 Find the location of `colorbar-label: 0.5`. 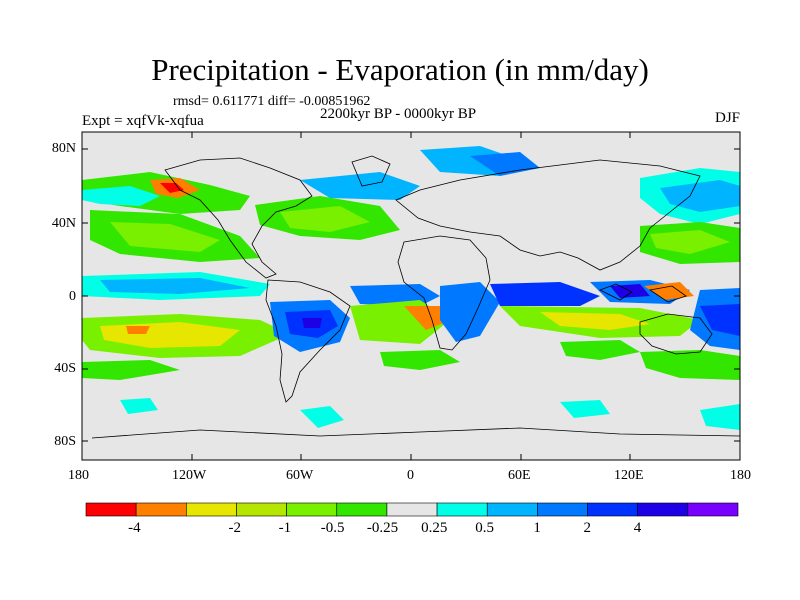

colorbar-label: 0.5 is located at coordinates (484, 528).